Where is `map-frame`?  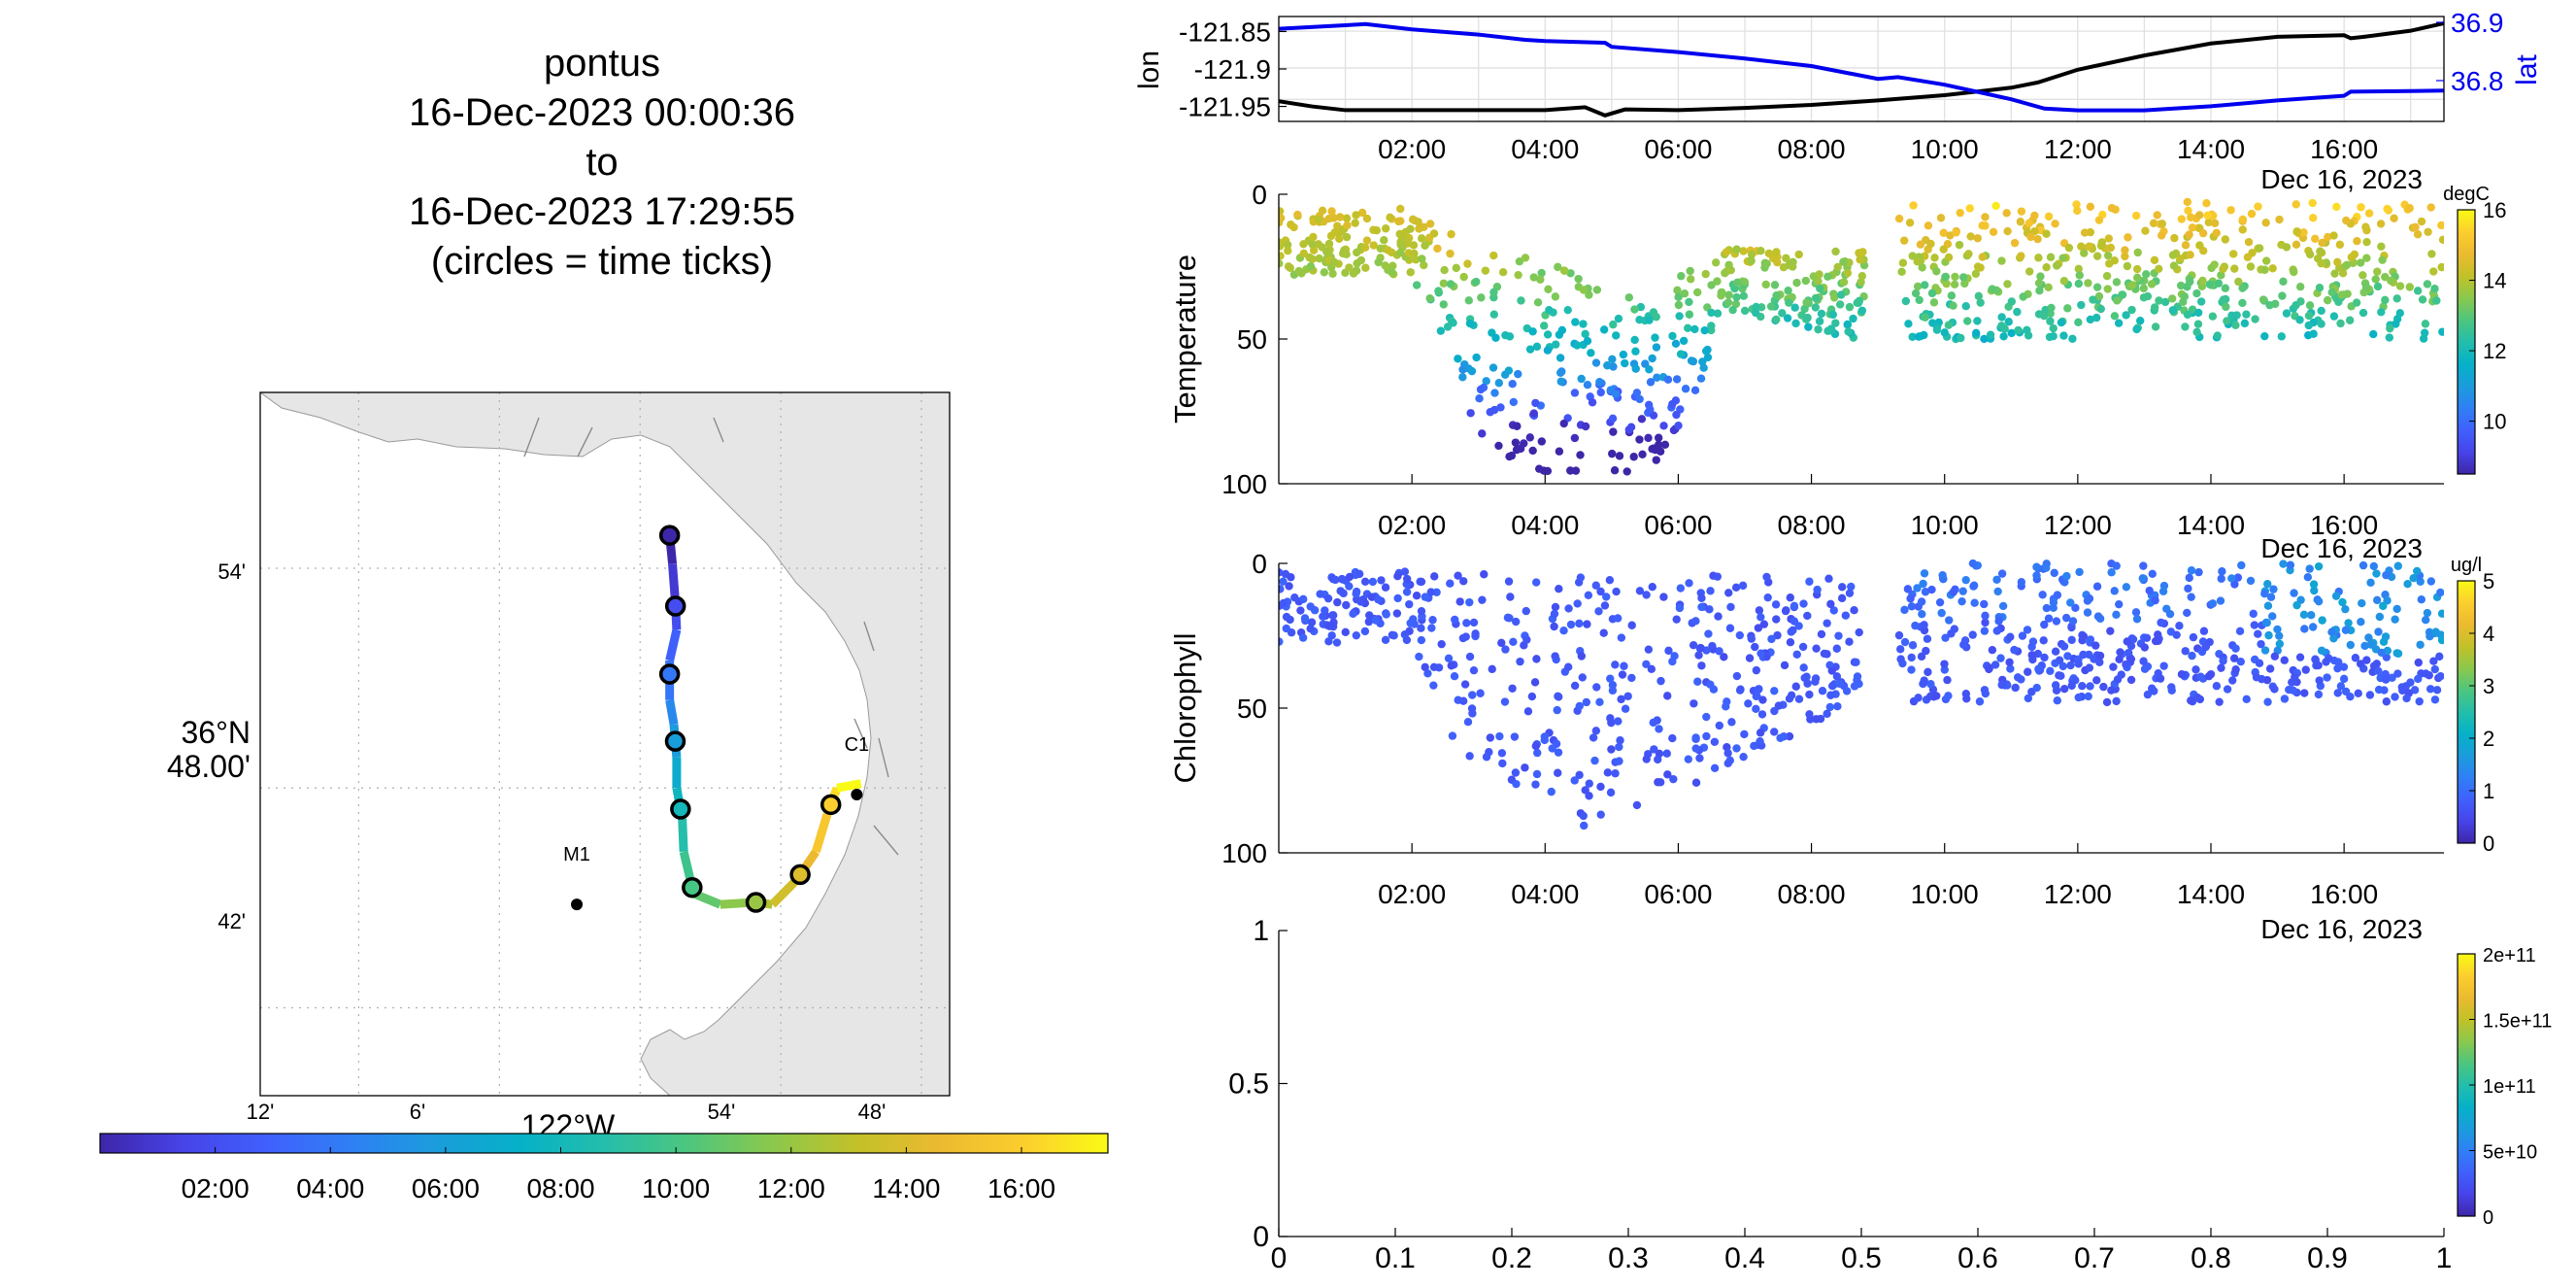
map-frame is located at coordinates (605, 744).